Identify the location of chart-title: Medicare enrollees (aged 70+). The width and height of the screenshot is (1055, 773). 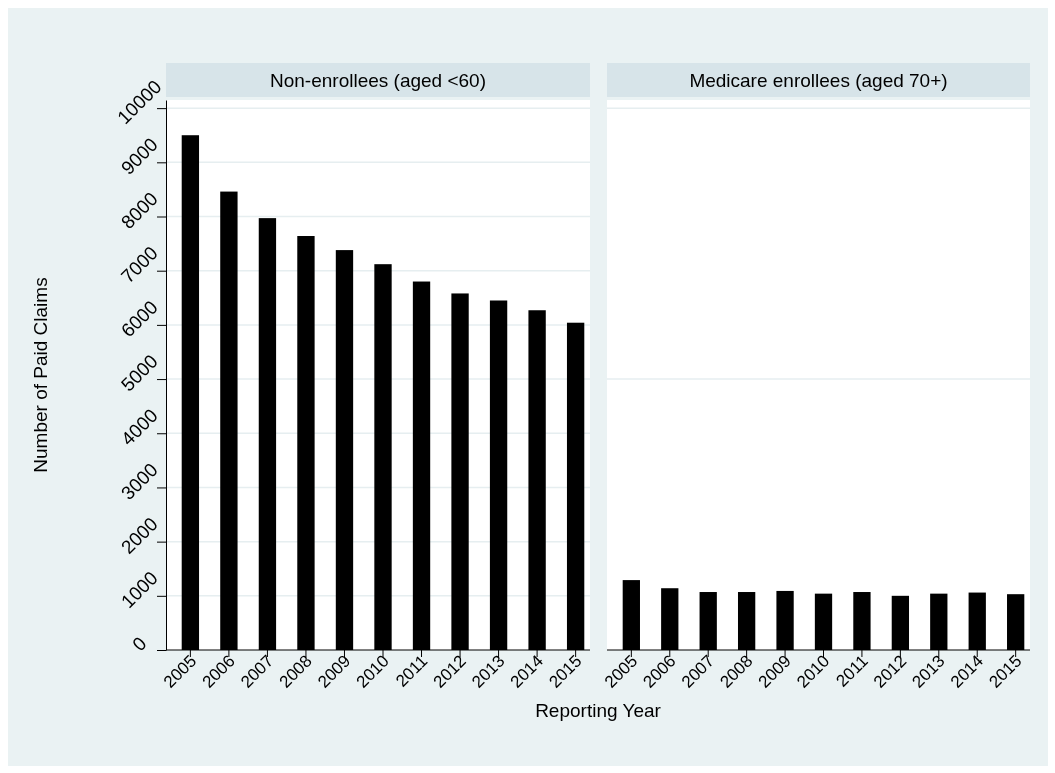
(818, 80).